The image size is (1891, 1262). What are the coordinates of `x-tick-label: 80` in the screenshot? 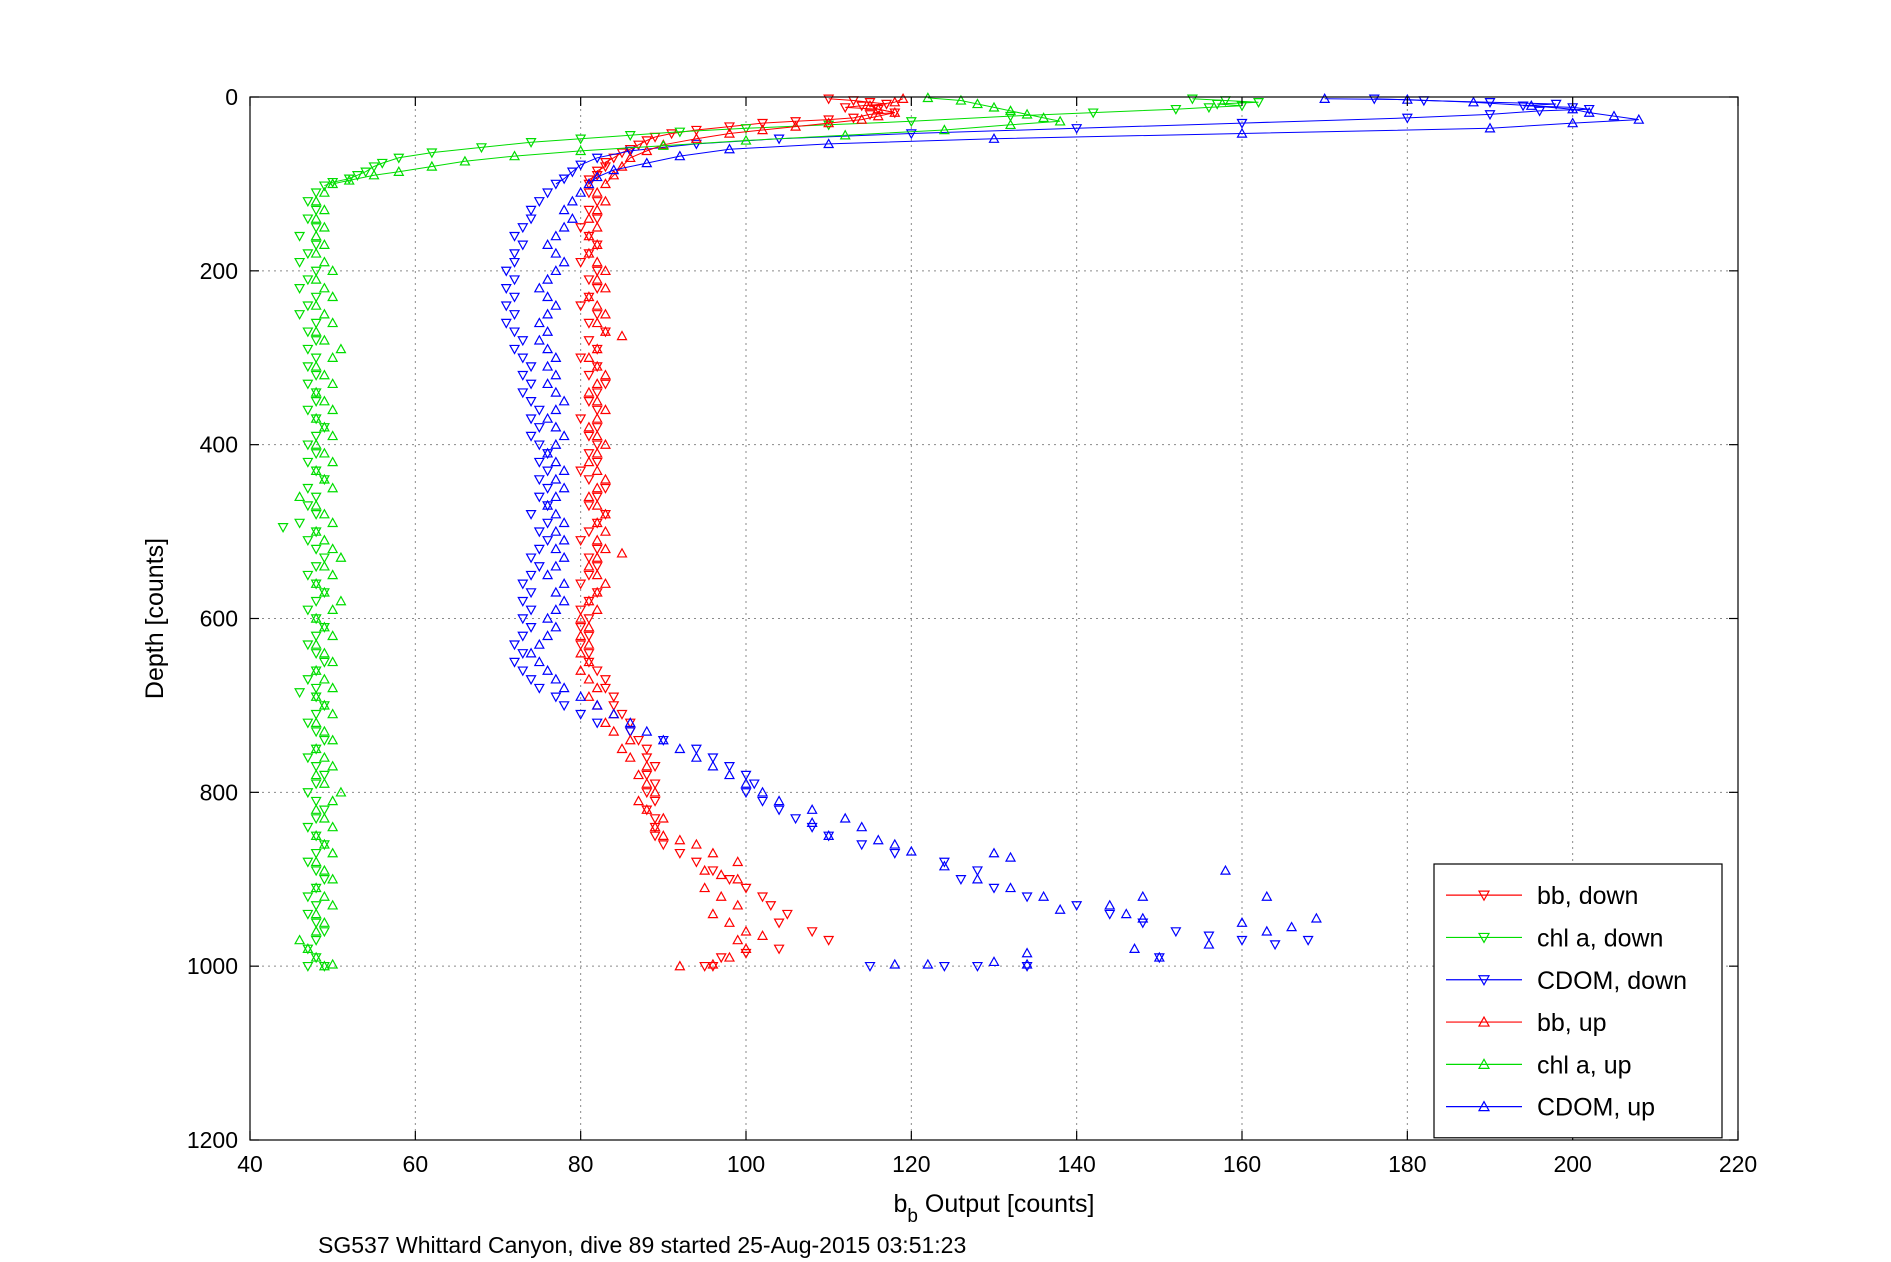 It's located at (581, 1164).